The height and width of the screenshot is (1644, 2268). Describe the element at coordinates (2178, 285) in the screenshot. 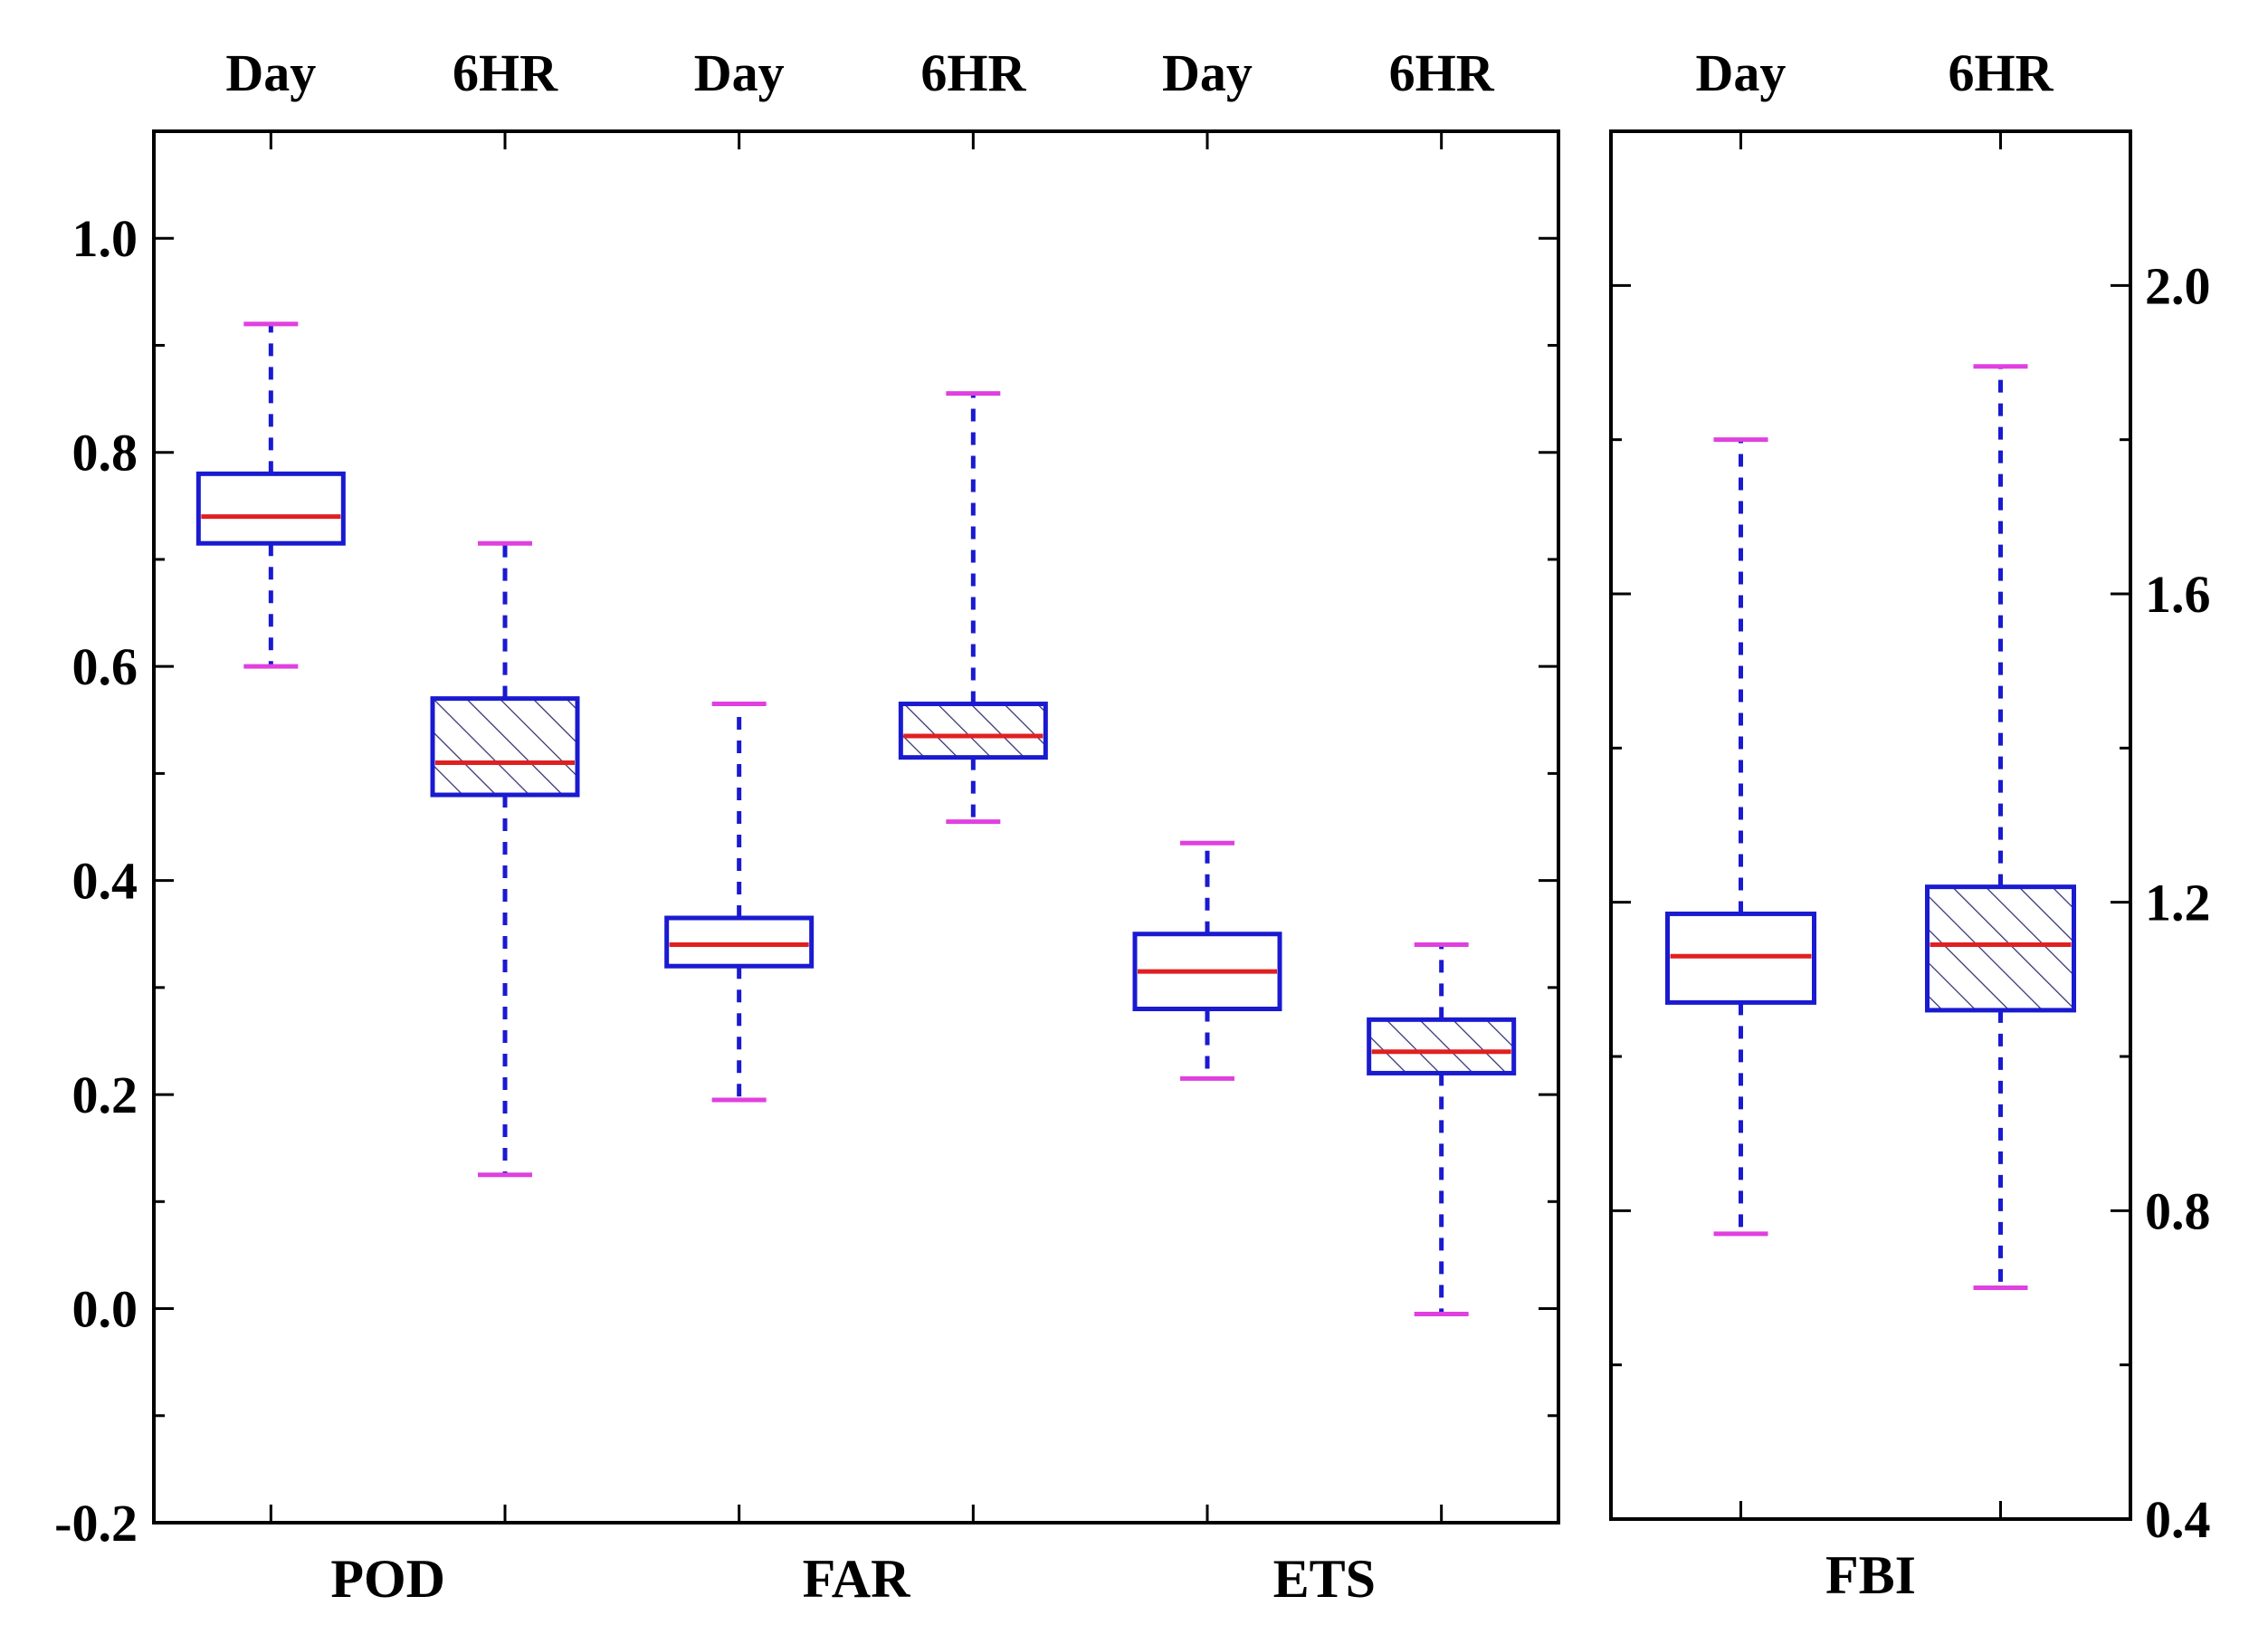

I see `y-tick-label: 2.0` at that location.